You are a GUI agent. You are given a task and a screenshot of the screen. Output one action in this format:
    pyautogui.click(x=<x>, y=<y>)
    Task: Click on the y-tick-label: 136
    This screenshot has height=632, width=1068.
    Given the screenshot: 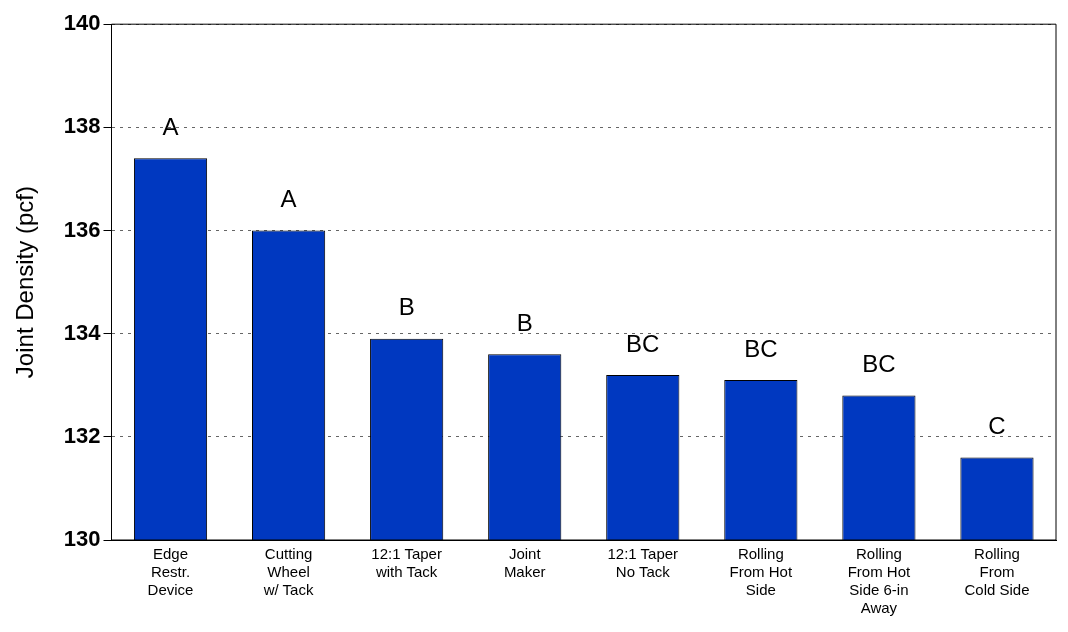 What is the action you would take?
    pyautogui.click(x=82, y=229)
    